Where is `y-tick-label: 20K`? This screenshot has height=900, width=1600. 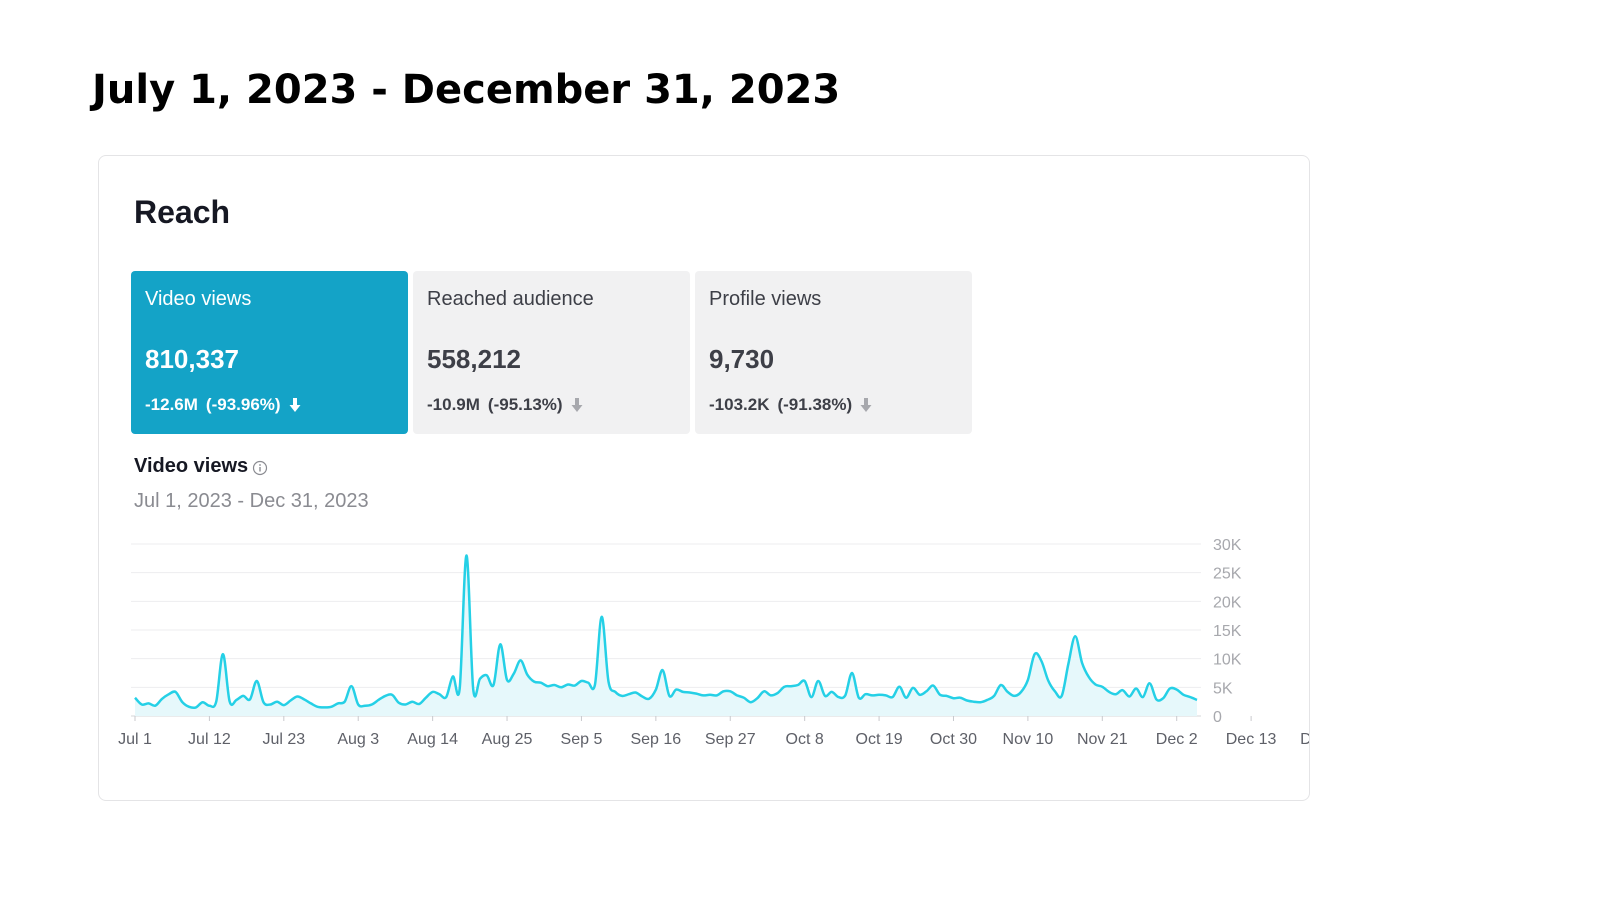
y-tick-label: 20K is located at coordinates (1227, 602).